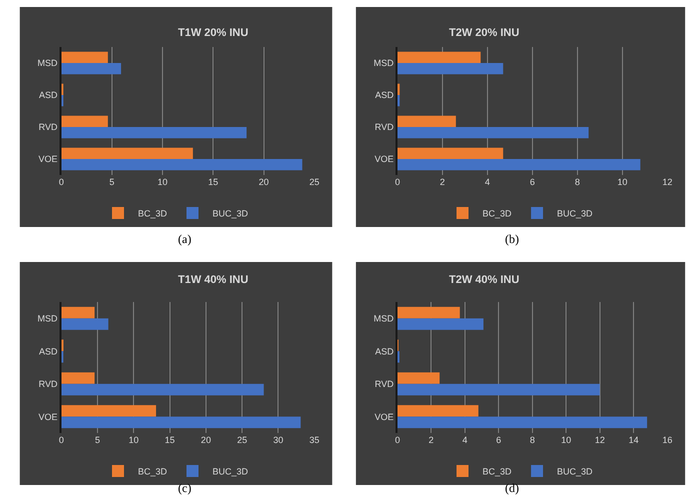  I want to click on chart-title: T1W 40% INU, so click(213, 280).